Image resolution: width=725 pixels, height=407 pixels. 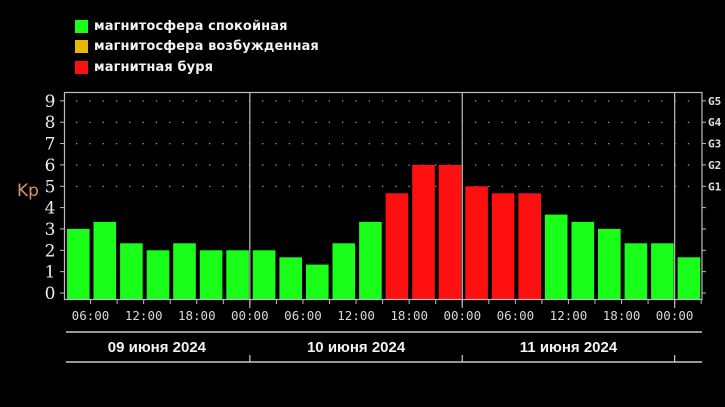 I want to click on x-tick-label: 18:00, so click(x=409, y=315).